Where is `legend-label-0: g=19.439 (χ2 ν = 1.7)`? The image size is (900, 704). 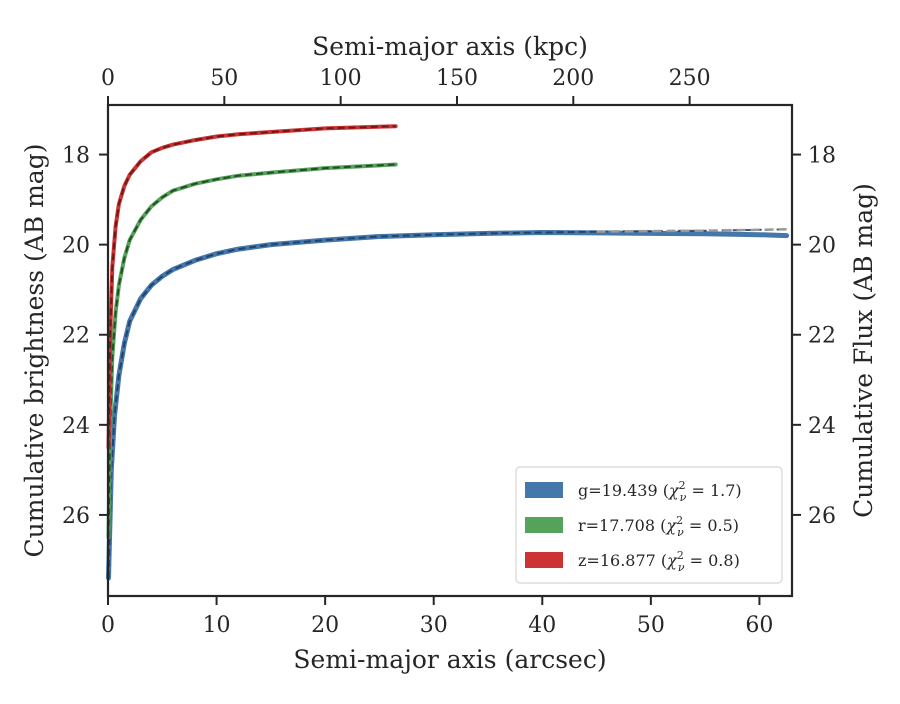 legend-label-0: g=19.439 (χ2 ν = 1.7) is located at coordinates (660, 491).